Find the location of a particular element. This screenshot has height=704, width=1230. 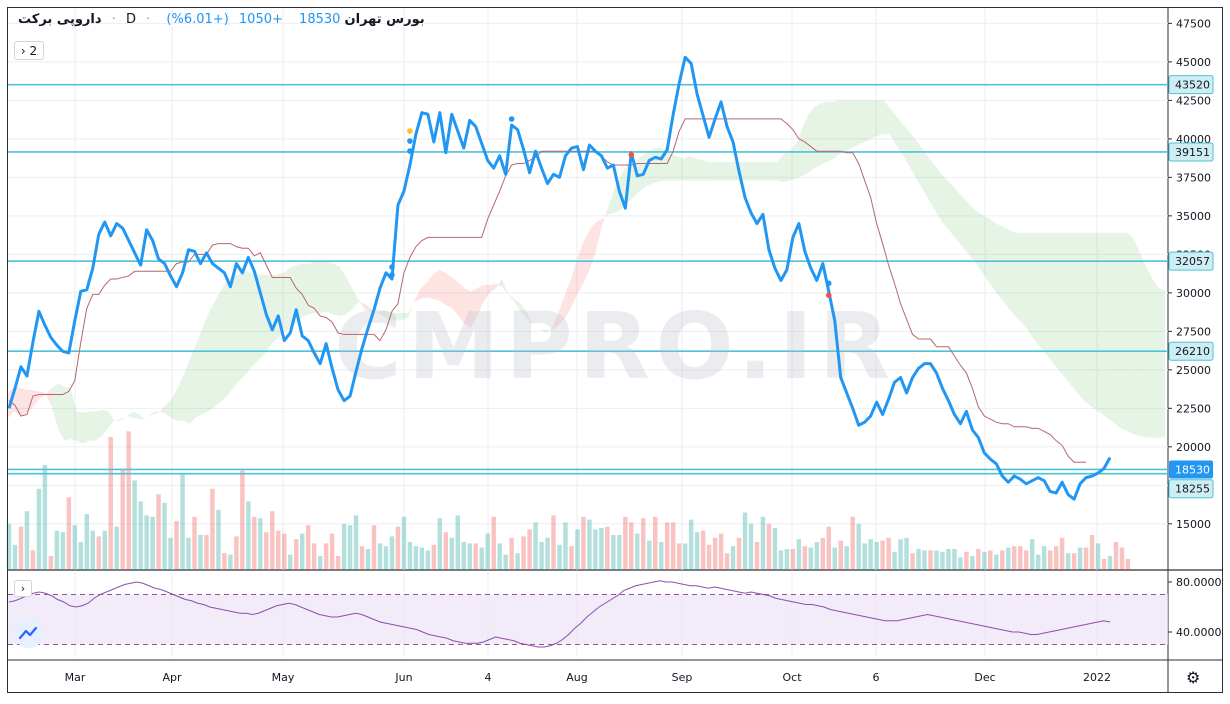

price-axis-label: 35000 is located at coordinates (1193, 216).